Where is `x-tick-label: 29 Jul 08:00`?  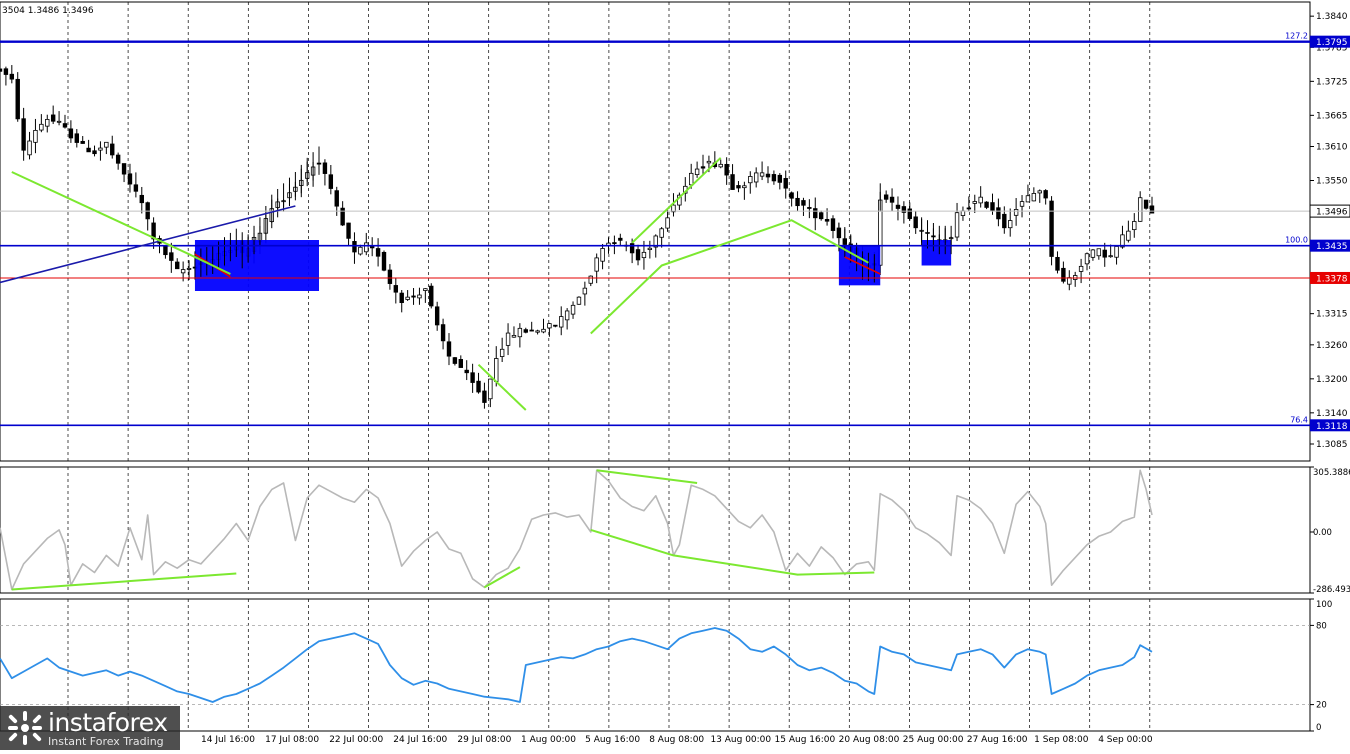 x-tick-label: 29 Jul 08:00 is located at coordinates (484, 740).